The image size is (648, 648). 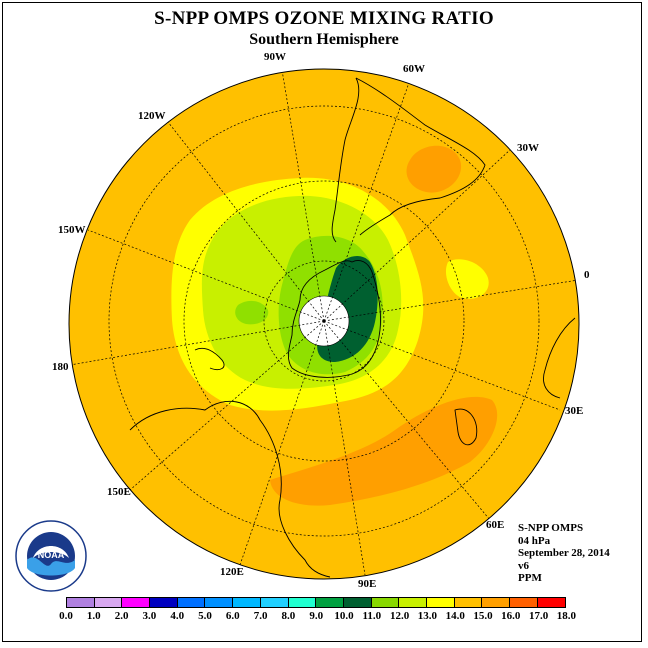 What do you see at coordinates (495, 525) in the screenshot?
I see `lon-label-60e: 60E` at bounding box center [495, 525].